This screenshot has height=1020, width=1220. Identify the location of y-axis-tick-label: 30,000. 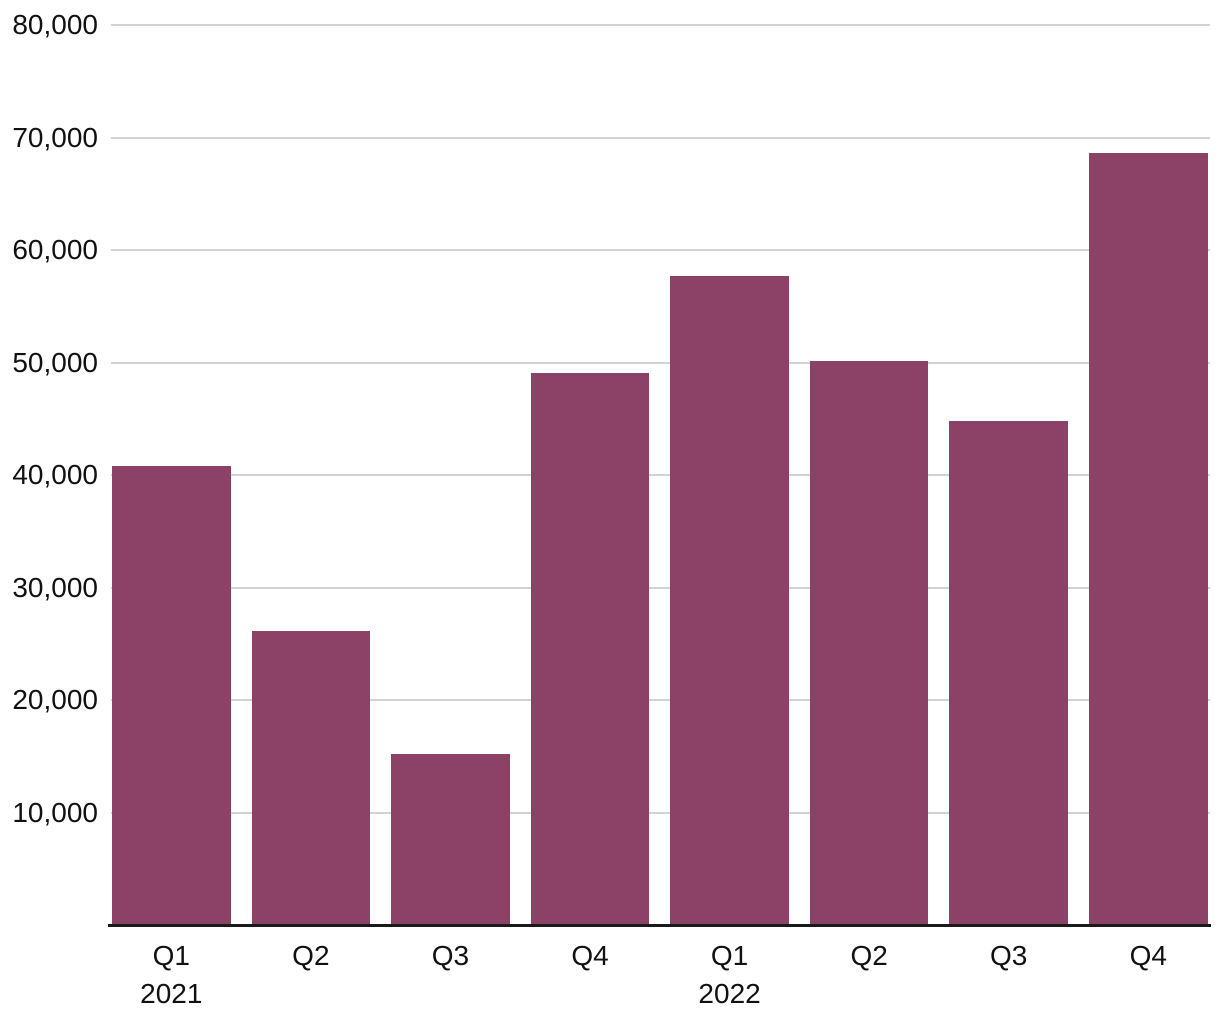
(55, 587).